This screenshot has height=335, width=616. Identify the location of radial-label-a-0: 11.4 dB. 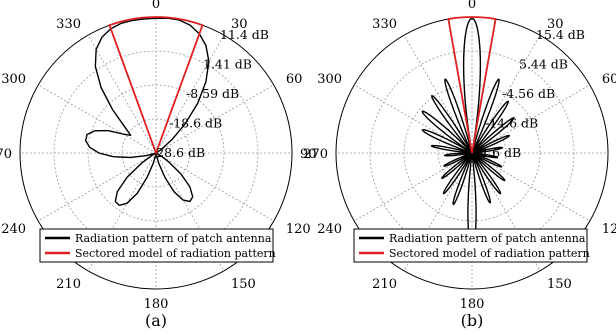
(244, 34).